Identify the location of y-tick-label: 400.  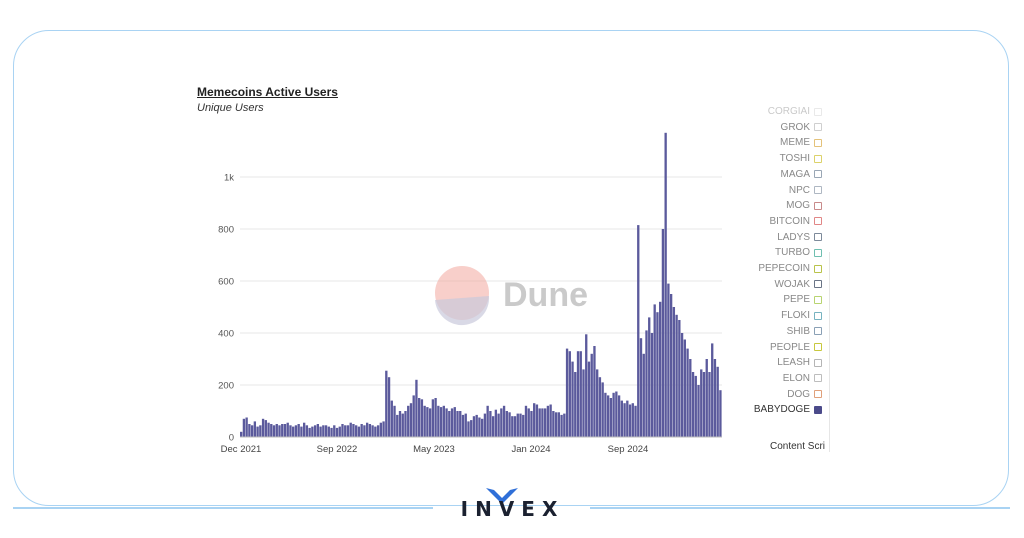
(226, 334).